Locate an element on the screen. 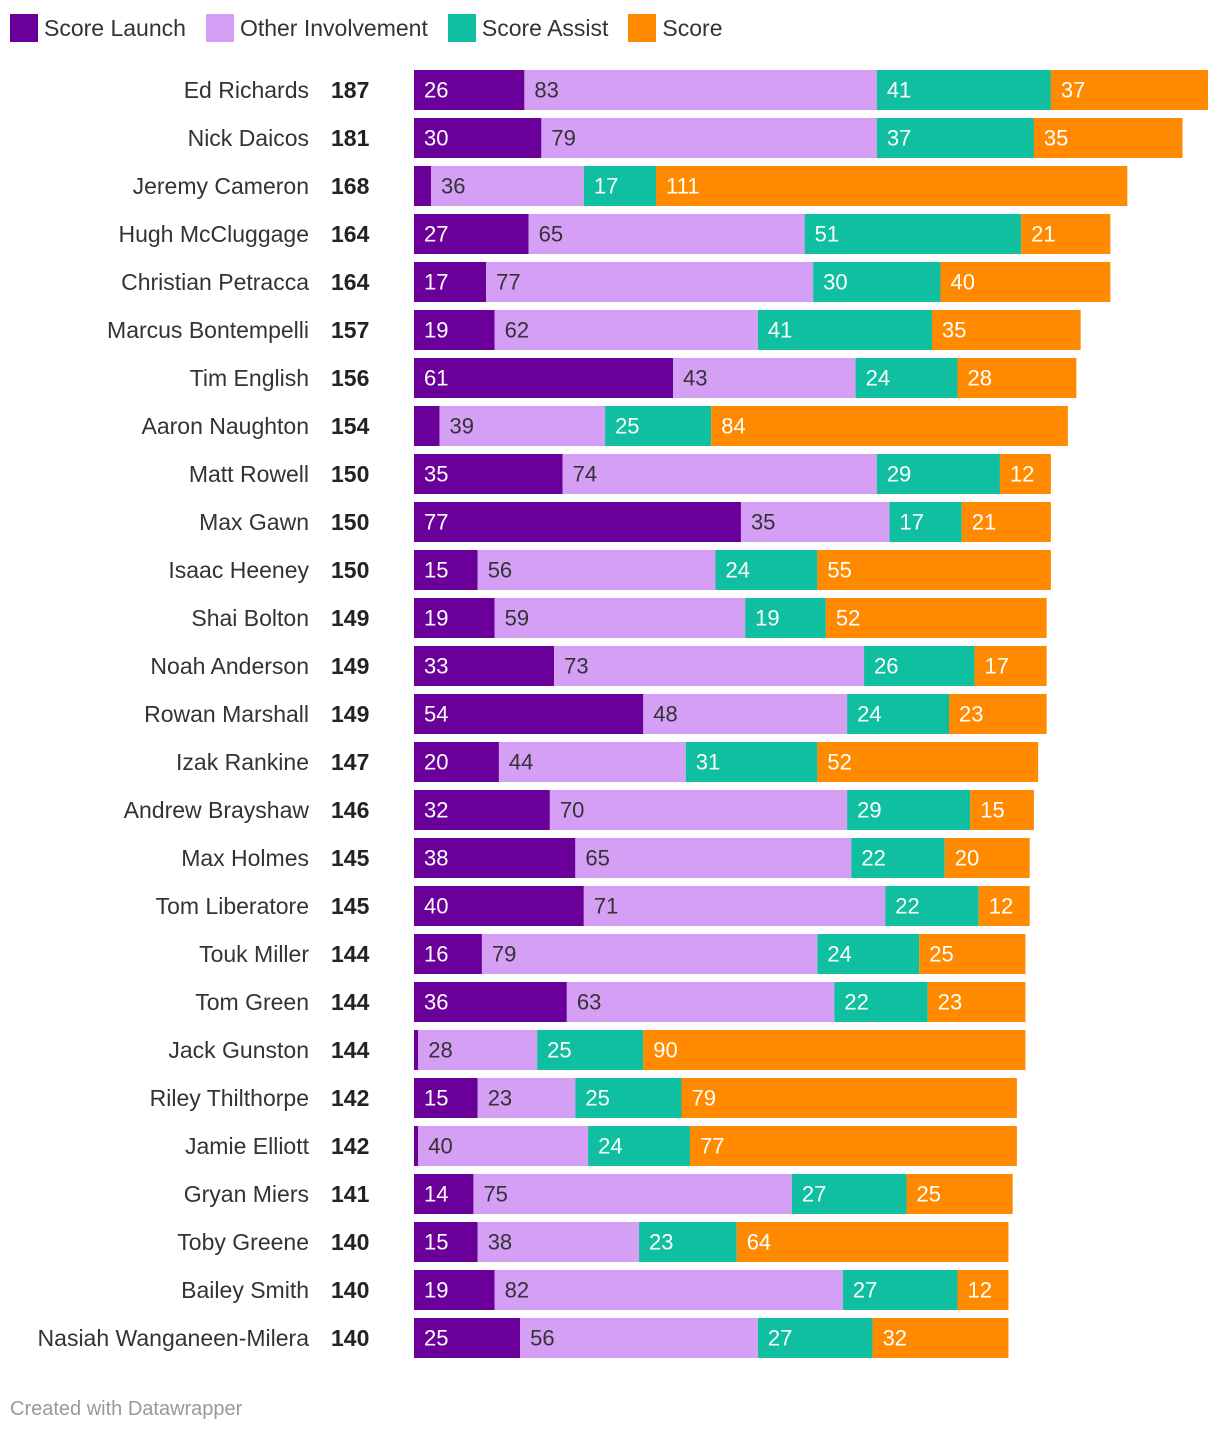 This screenshot has height=1434, width=1220. segment-label: 44 is located at coordinates (521, 762).